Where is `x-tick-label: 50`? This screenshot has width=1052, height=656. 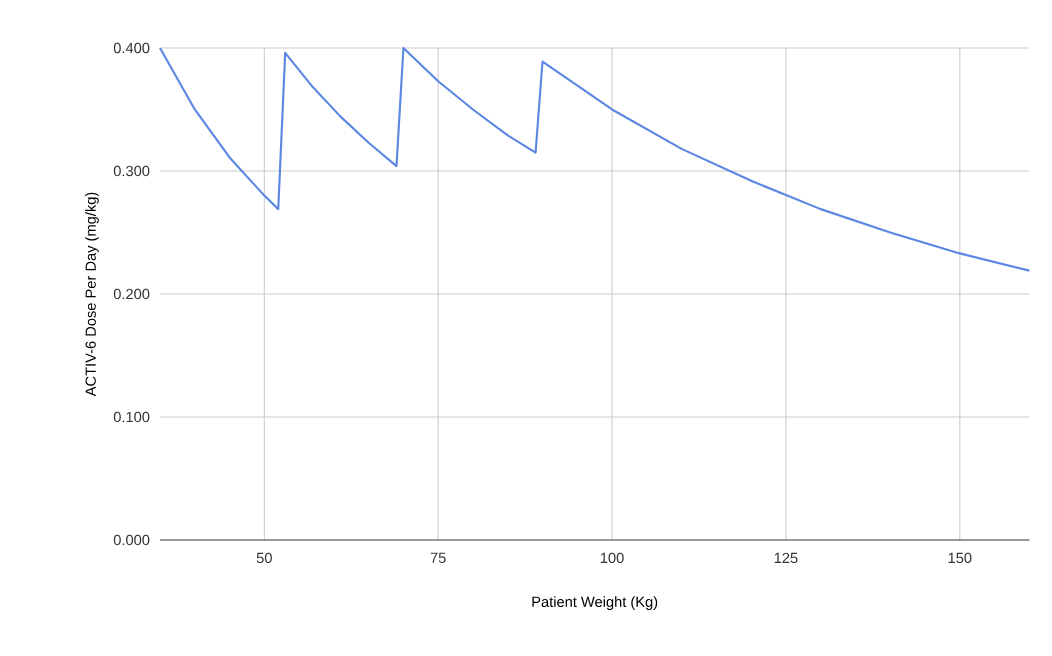 x-tick-label: 50 is located at coordinates (264, 558).